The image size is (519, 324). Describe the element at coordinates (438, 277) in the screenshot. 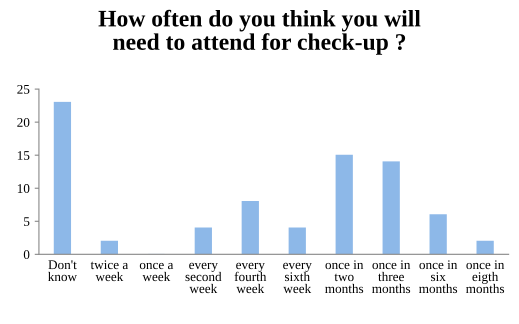

I see `x-tick-label: once in six months` at that location.